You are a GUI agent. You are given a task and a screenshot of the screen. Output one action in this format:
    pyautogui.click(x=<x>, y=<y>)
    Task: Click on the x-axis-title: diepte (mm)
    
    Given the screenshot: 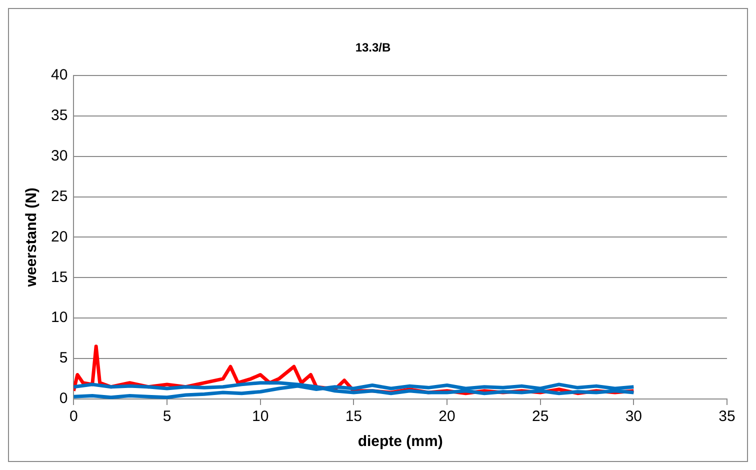 What is the action you would take?
    pyautogui.click(x=400, y=441)
    